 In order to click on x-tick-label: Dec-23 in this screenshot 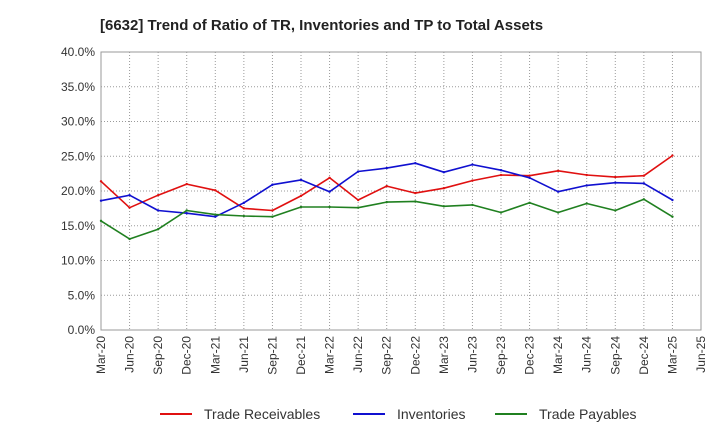, I will do `click(530, 355)`.